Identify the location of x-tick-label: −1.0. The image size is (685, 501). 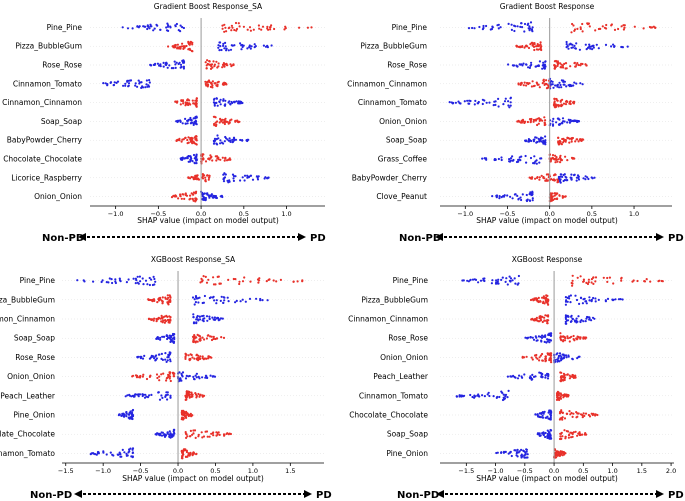
(496, 471).